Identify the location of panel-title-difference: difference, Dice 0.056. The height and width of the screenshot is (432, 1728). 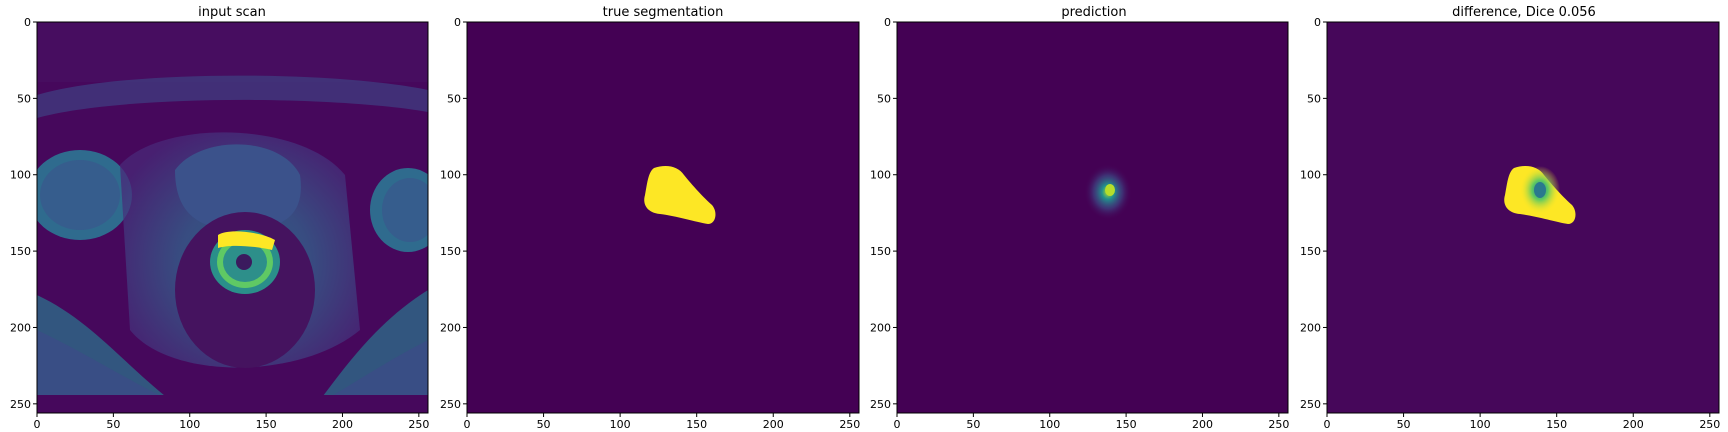
(1524, 12).